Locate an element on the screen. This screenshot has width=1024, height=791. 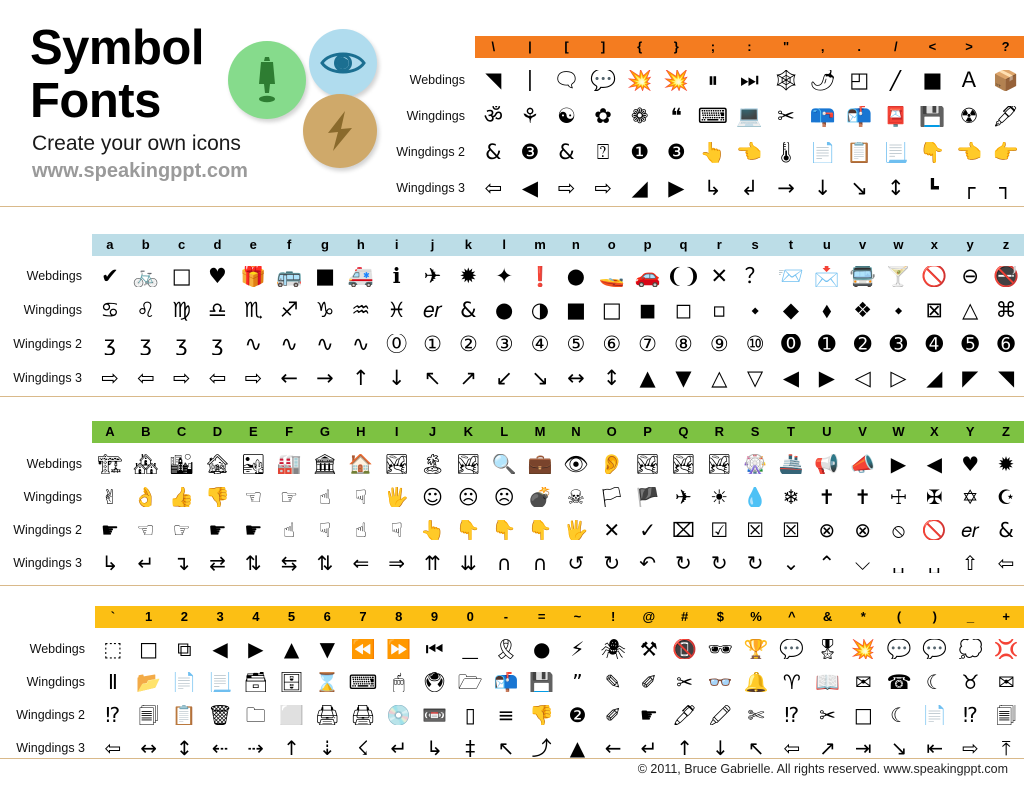
glyph-uppercase-0-14: 👂 is located at coordinates (612, 463).